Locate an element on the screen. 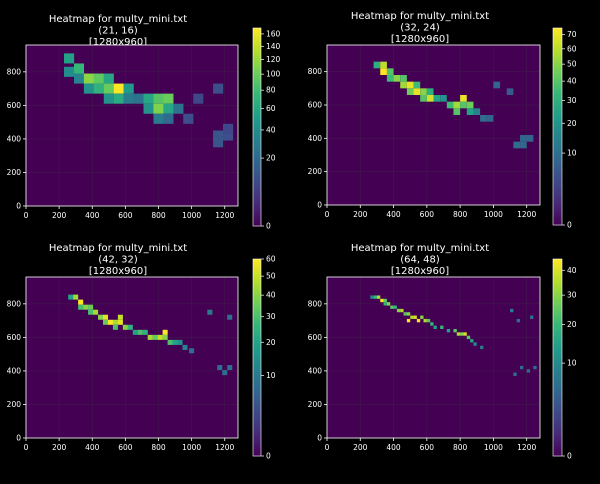 The image size is (600, 484). colorbar-tick-label: 10 is located at coordinates (572, 363).